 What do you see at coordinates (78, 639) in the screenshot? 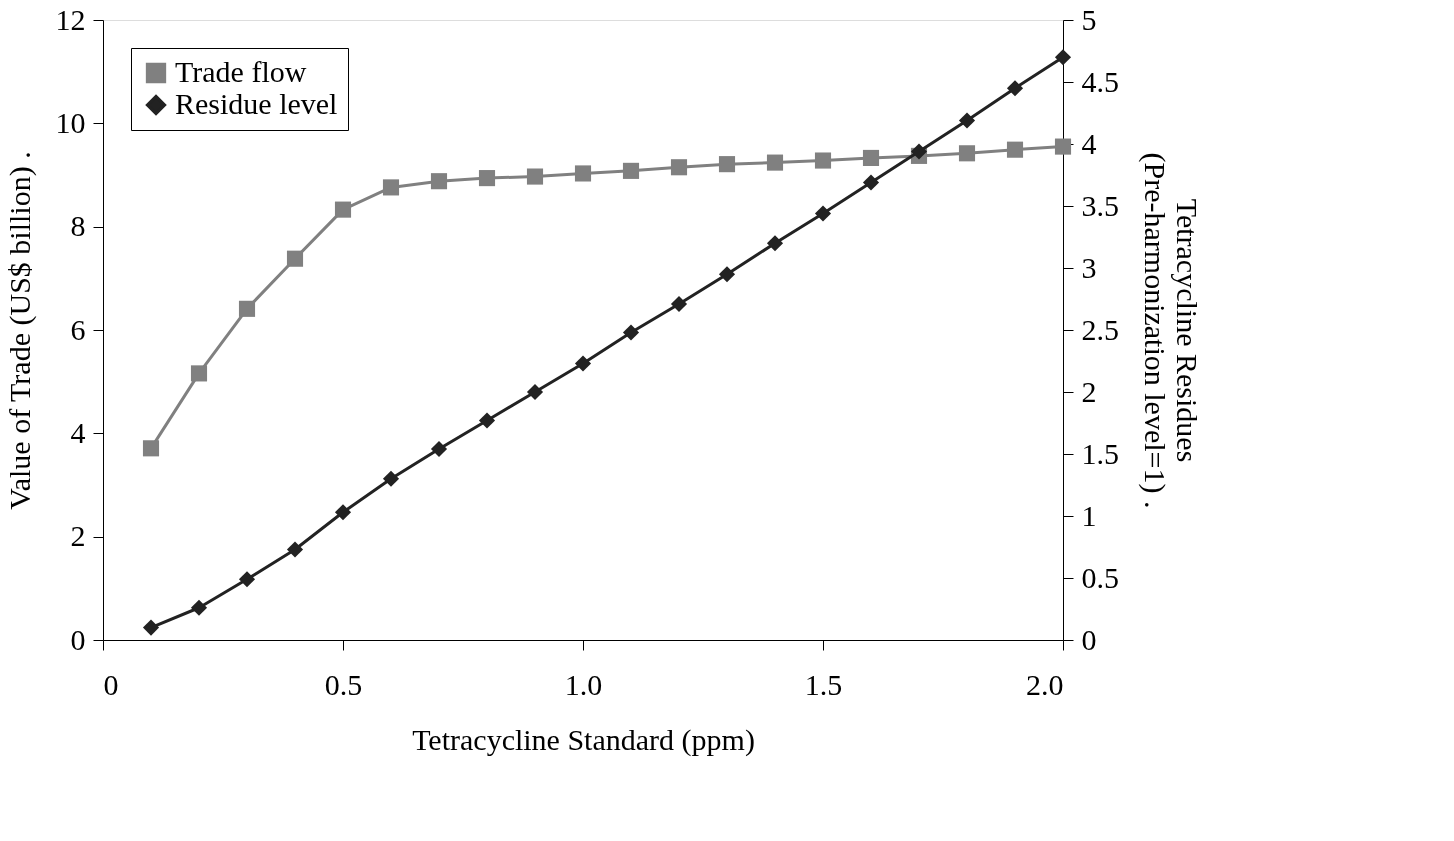
I see `y-tick-label: 0` at bounding box center [78, 639].